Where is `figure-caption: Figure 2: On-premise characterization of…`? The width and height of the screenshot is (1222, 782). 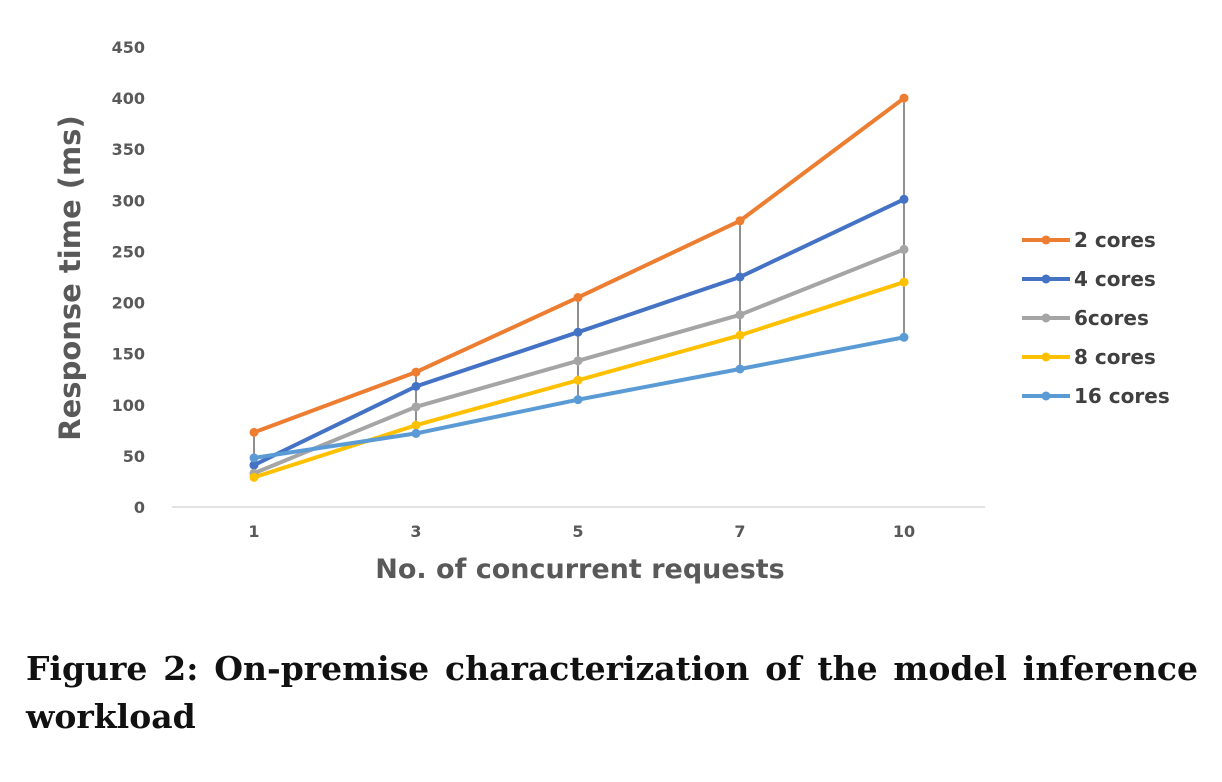 figure-caption: Figure 2: On-premise characterization of… is located at coordinates (612, 692).